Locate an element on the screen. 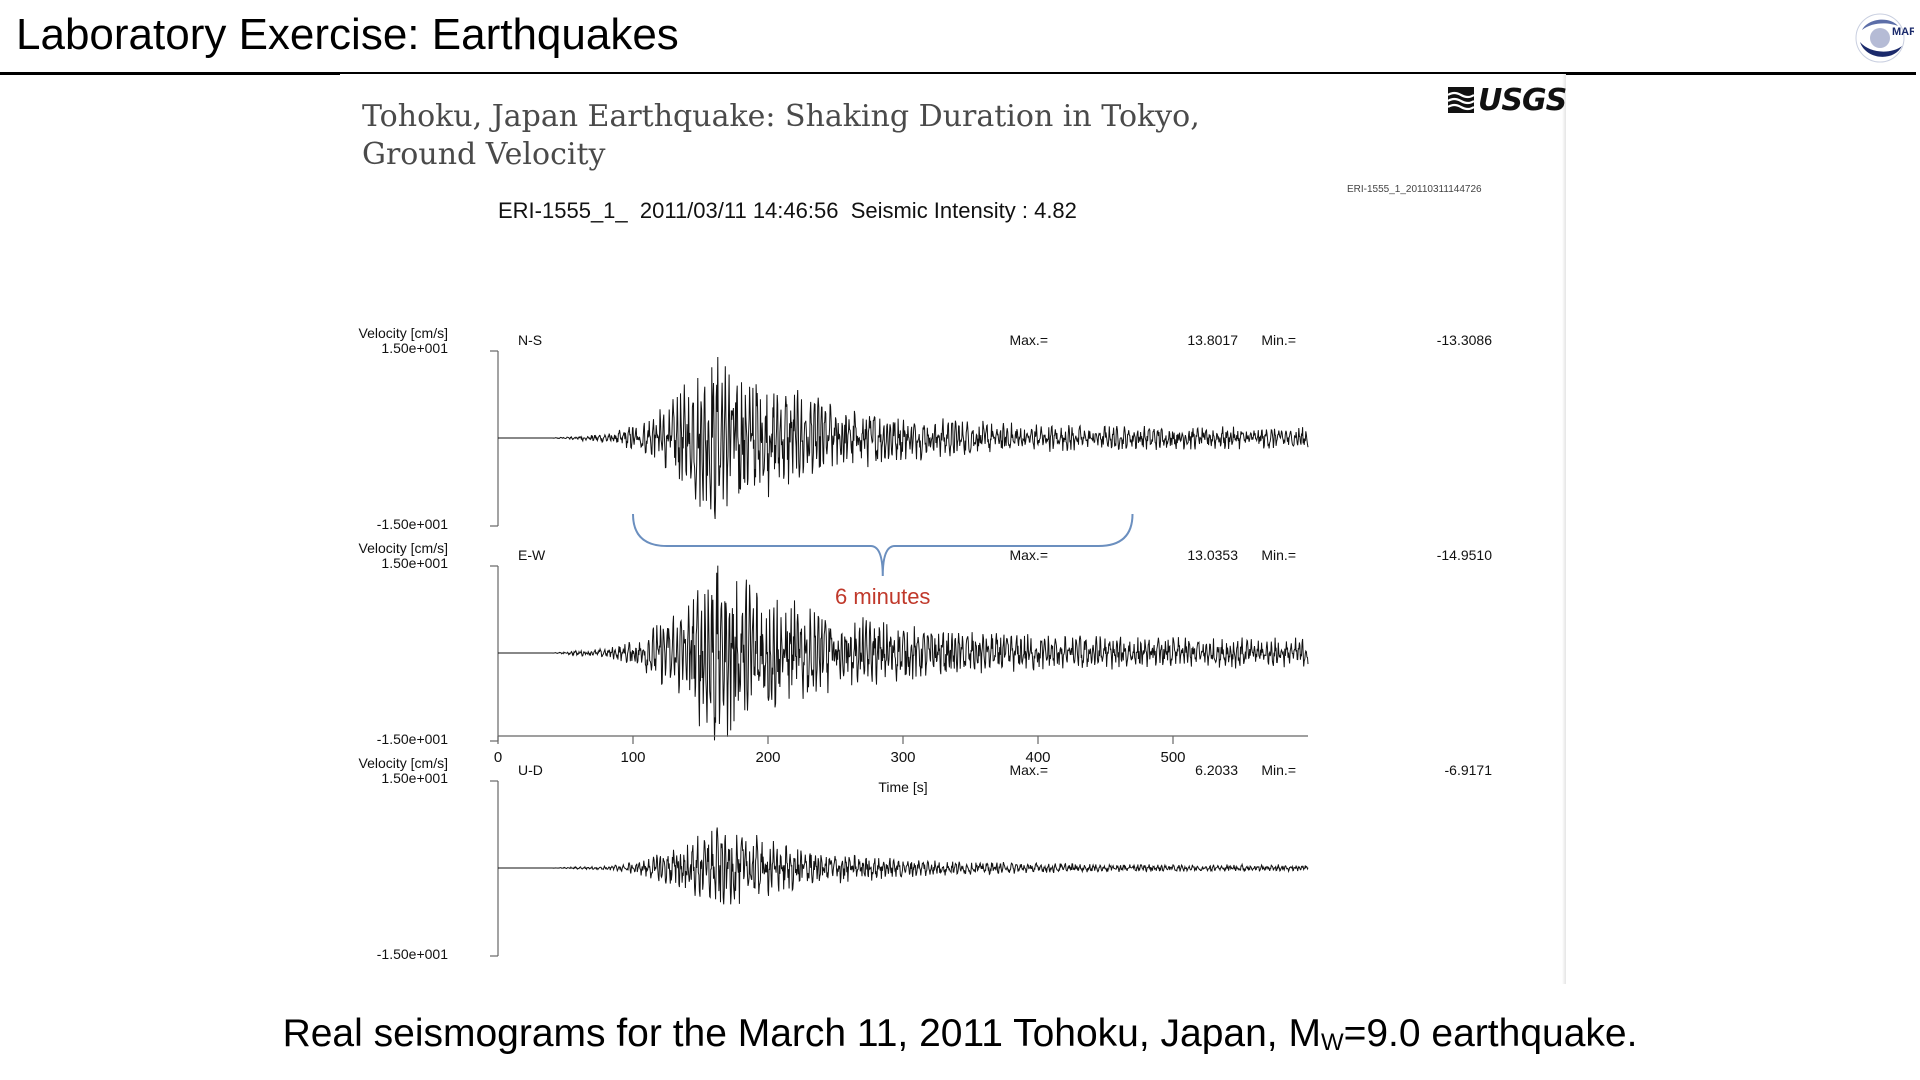  max-value: 13.8017 is located at coordinates (1212, 340).